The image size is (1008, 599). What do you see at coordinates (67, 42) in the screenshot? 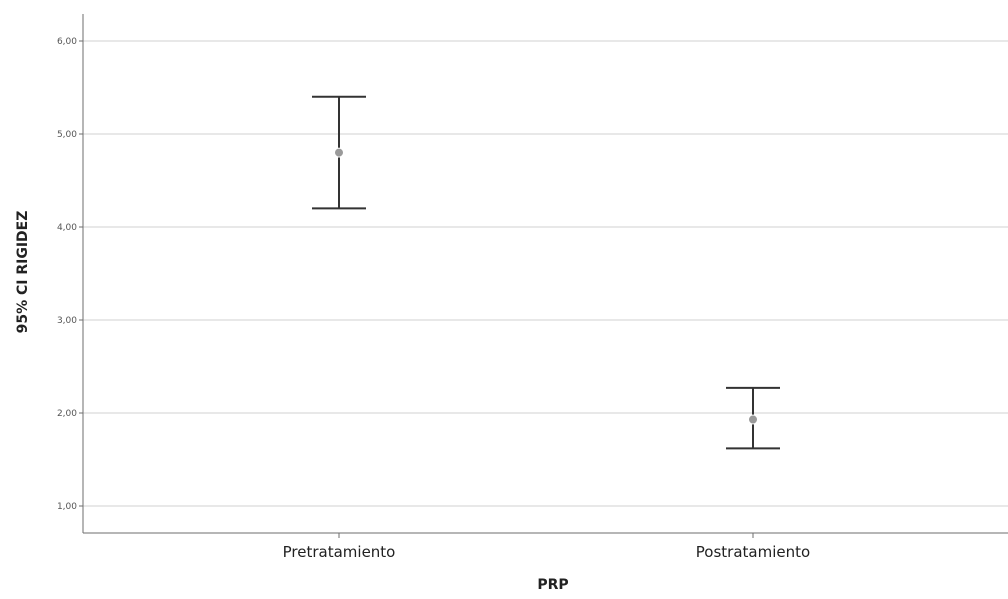
I see `y-tick-label-6: 6,00` at bounding box center [67, 42].